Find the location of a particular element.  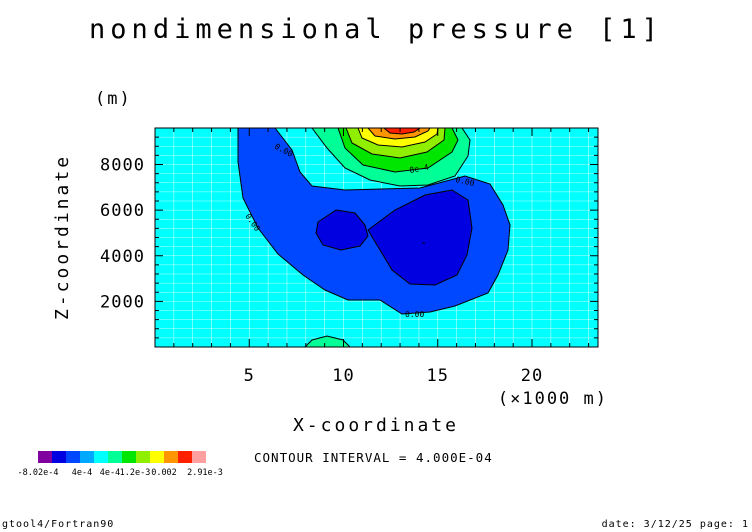

footer-software: gtool4/Fortran90 is located at coordinates (58, 524).